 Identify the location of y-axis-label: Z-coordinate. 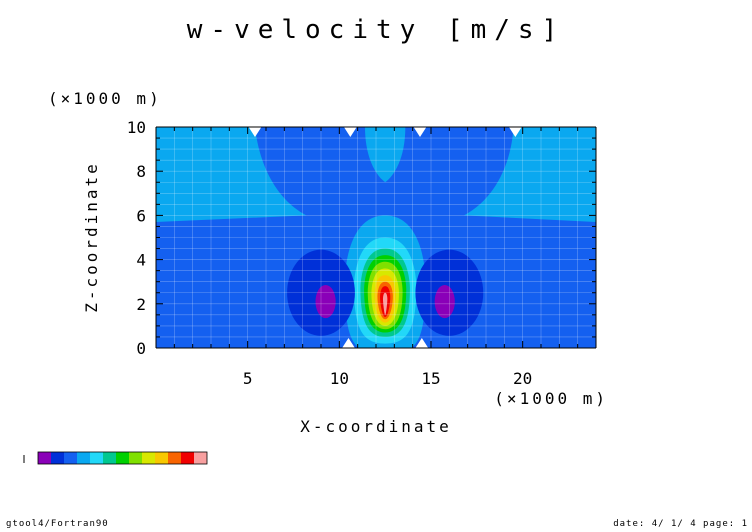
(91, 237).